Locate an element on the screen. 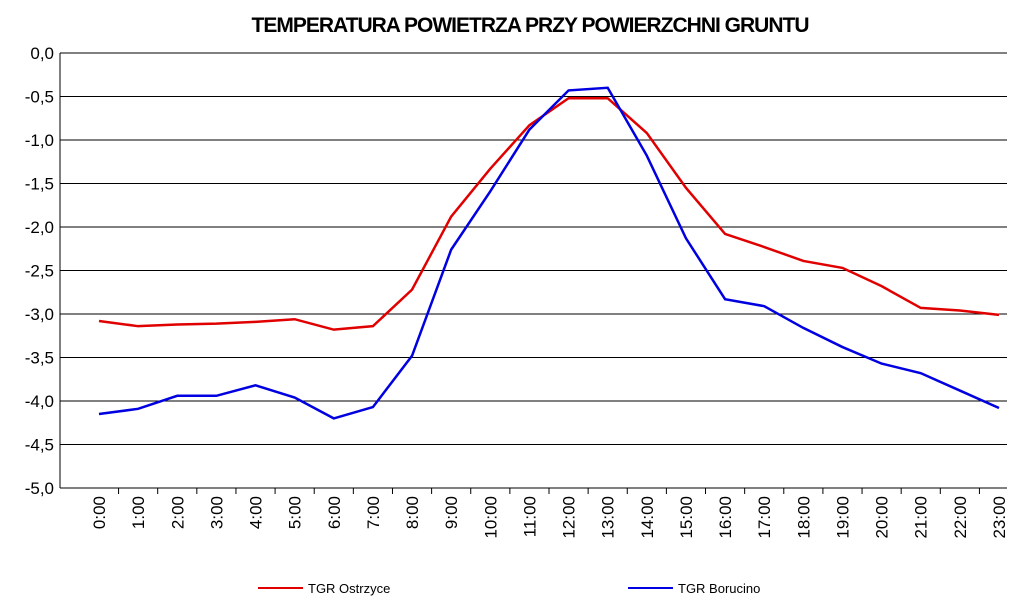 This screenshot has height=603, width=1011. x-tick-label: 22:00 is located at coordinates (960, 517).